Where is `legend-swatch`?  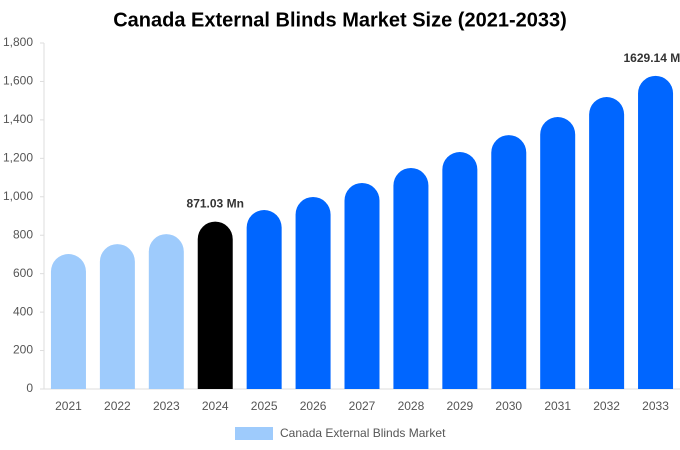 legend-swatch is located at coordinates (254, 433).